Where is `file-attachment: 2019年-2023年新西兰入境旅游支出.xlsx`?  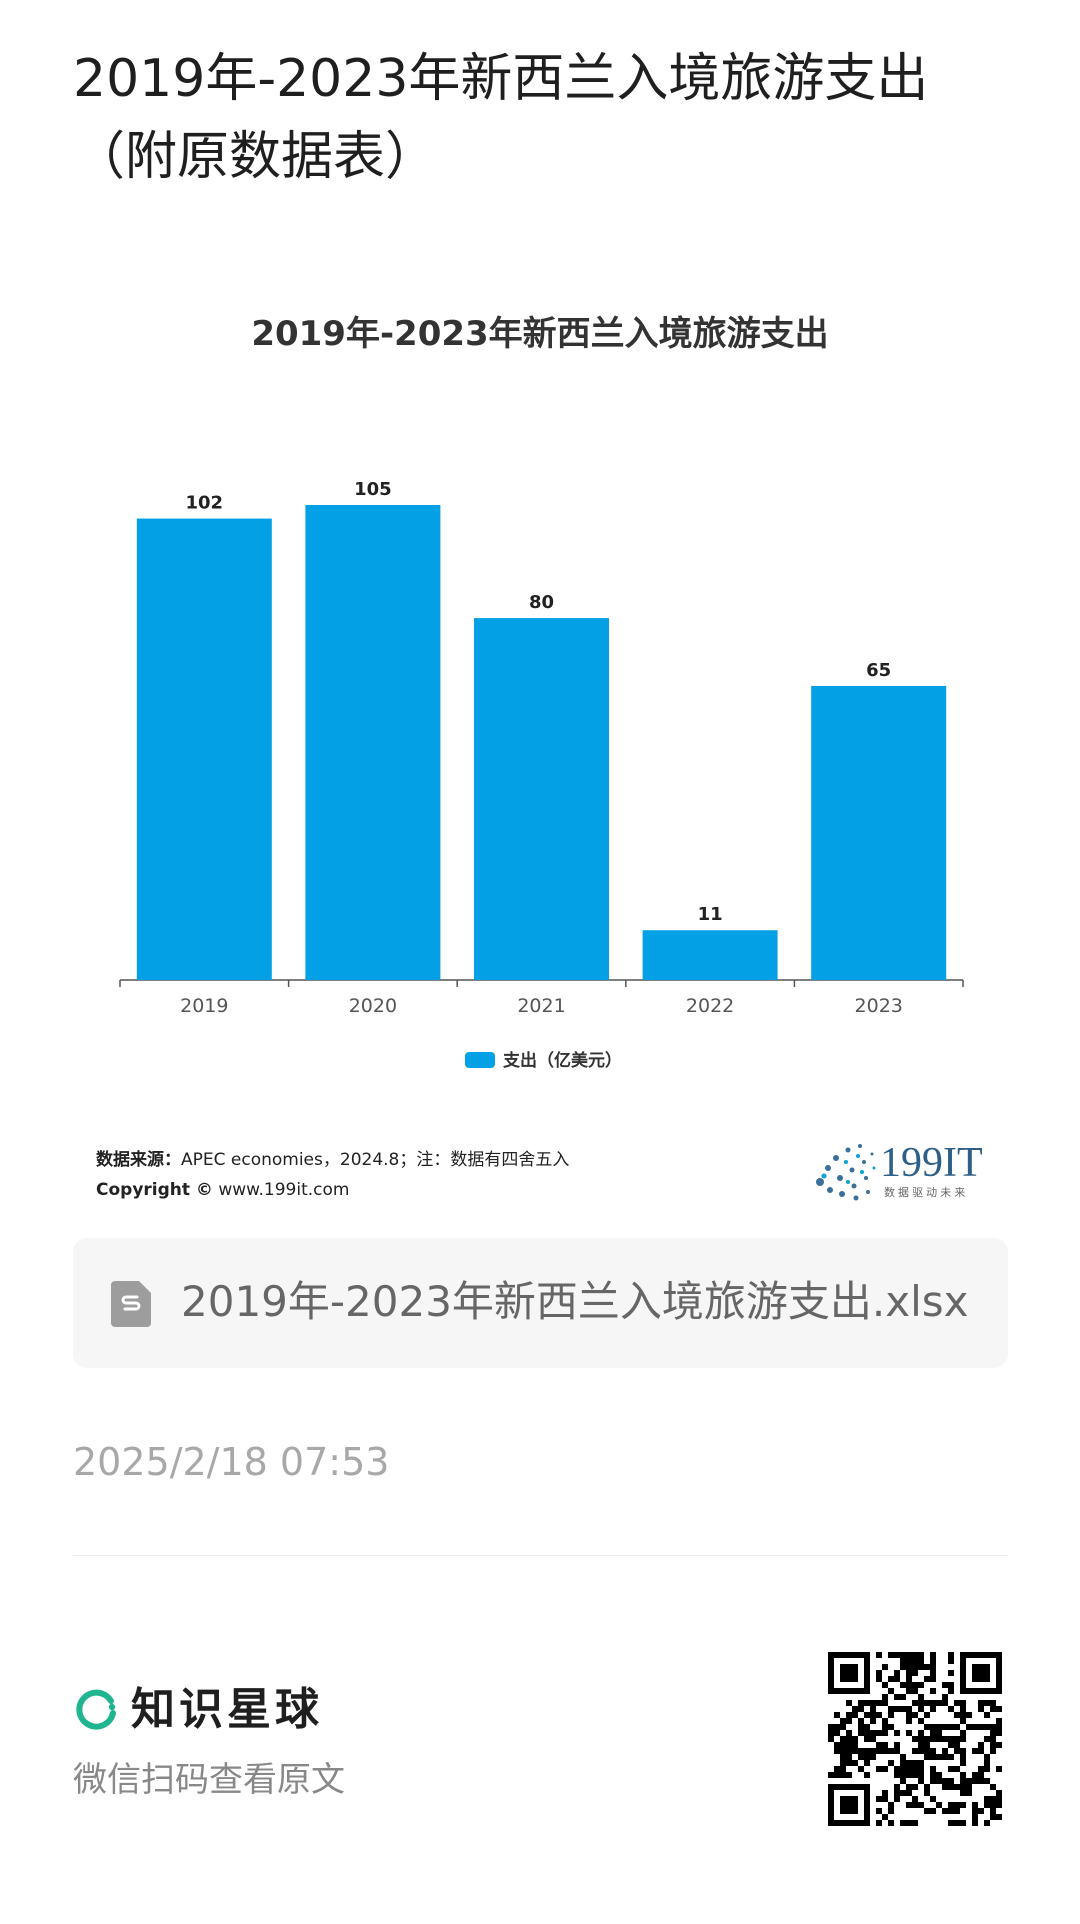
file-attachment: 2019年-2023年新西兰入境旅游支出.xlsx is located at coordinates (540, 1303).